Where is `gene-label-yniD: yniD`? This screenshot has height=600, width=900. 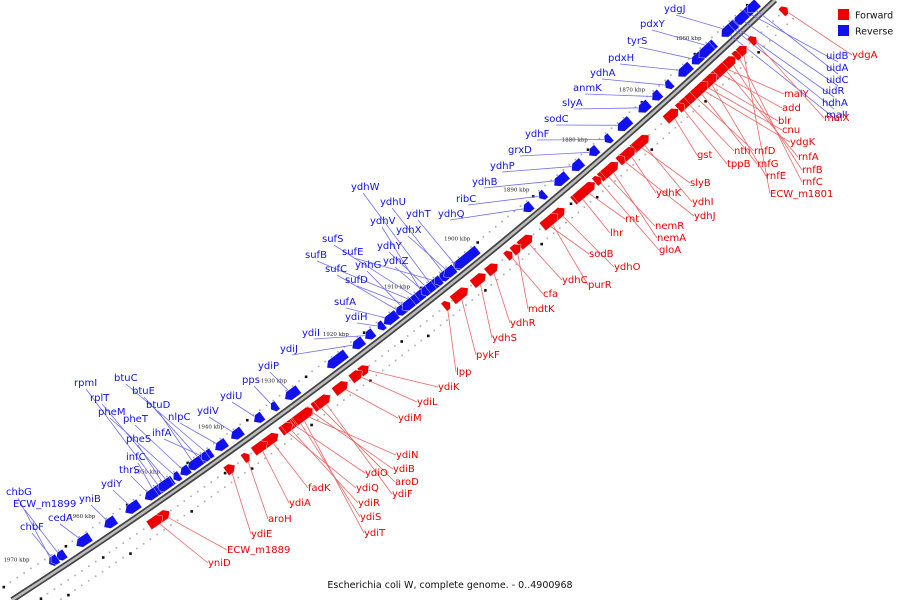
gene-label-yniD: yniD is located at coordinates (219, 563).